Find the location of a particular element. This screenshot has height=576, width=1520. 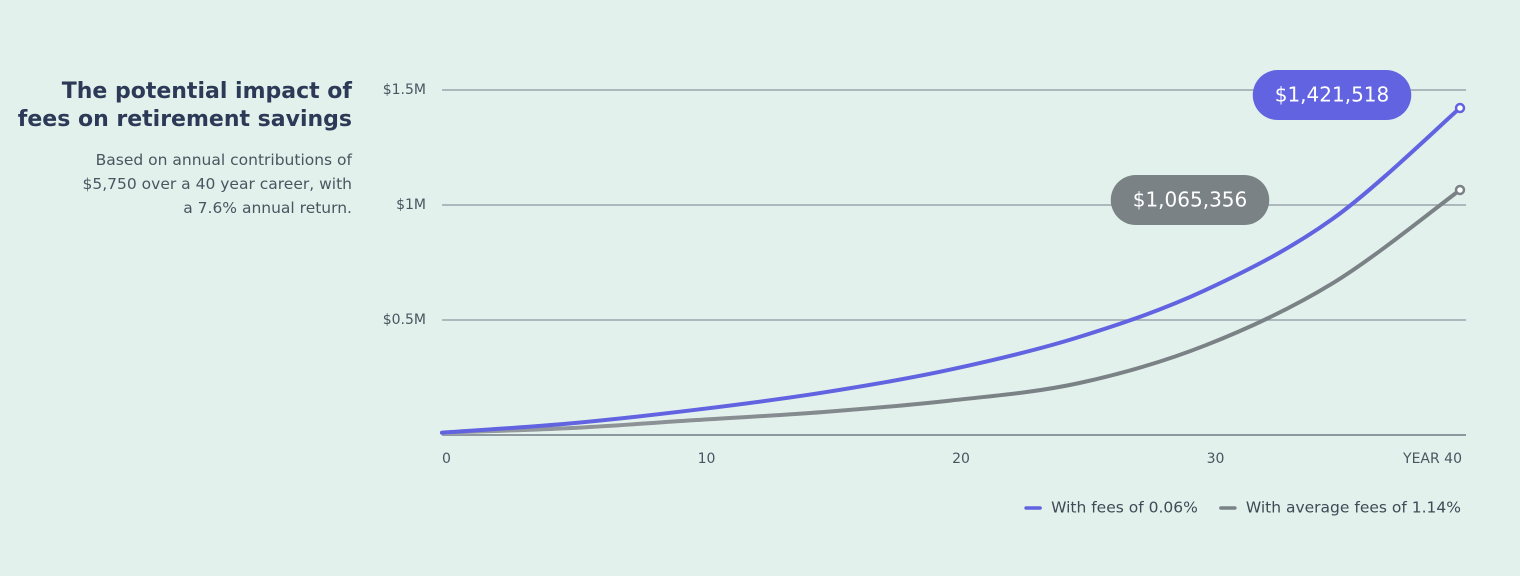

value-bubble: $1,421,518 is located at coordinates (1332, 95).